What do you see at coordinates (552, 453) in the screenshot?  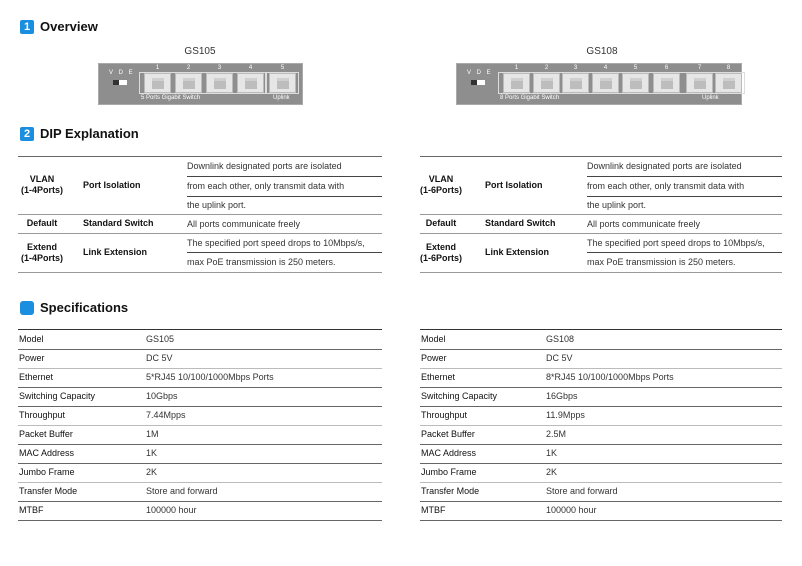 I see `spec-value: 1K` at bounding box center [552, 453].